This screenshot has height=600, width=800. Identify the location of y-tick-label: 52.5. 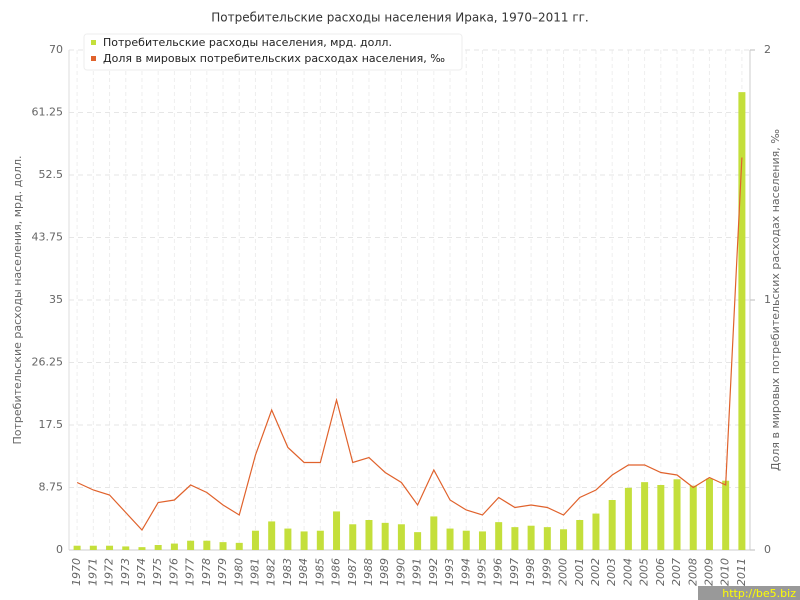
(51, 174).